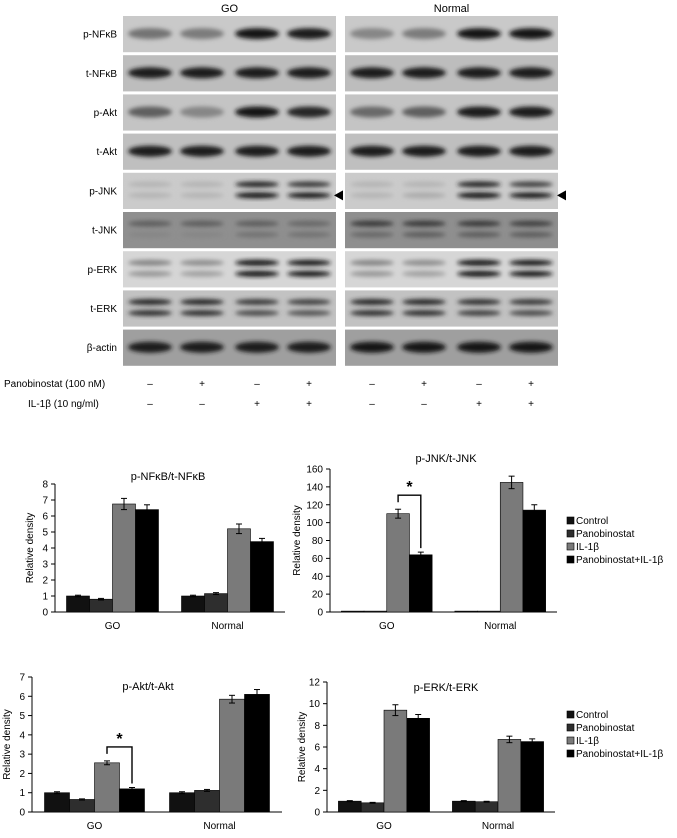  What do you see at coordinates (592, 715) in the screenshot?
I see `legend-label: Control` at bounding box center [592, 715].